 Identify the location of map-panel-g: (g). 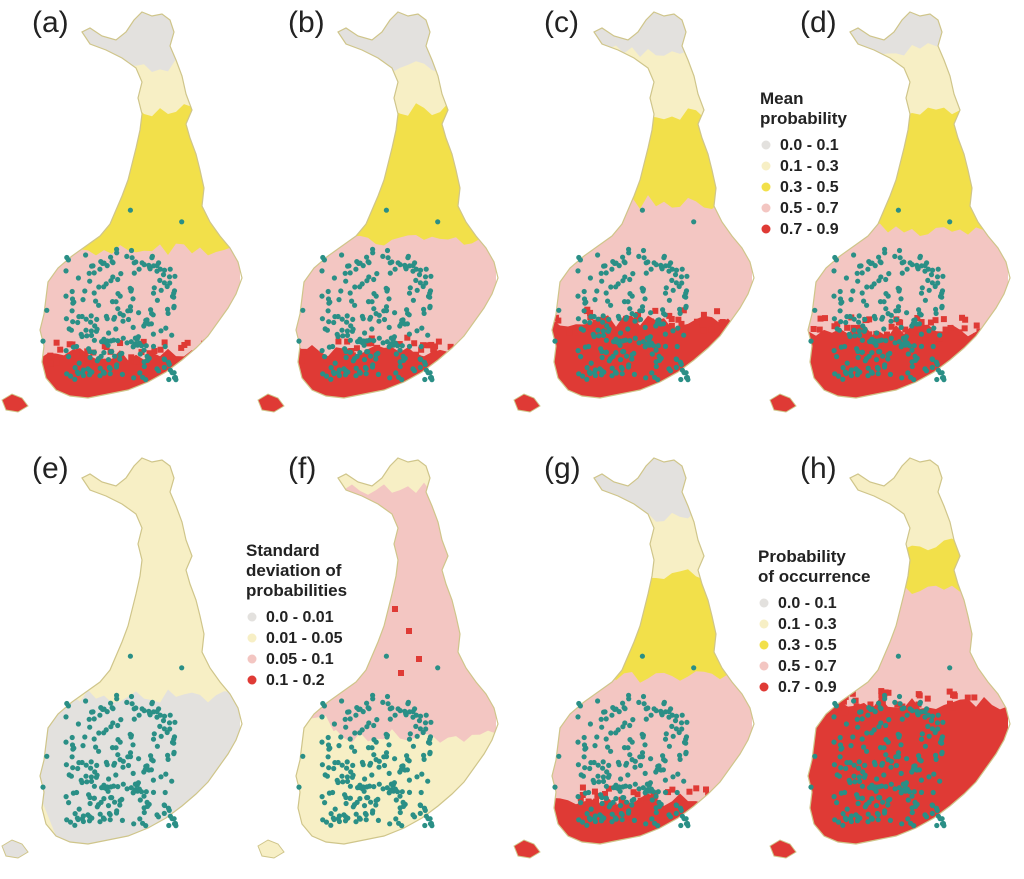
(634, 655).